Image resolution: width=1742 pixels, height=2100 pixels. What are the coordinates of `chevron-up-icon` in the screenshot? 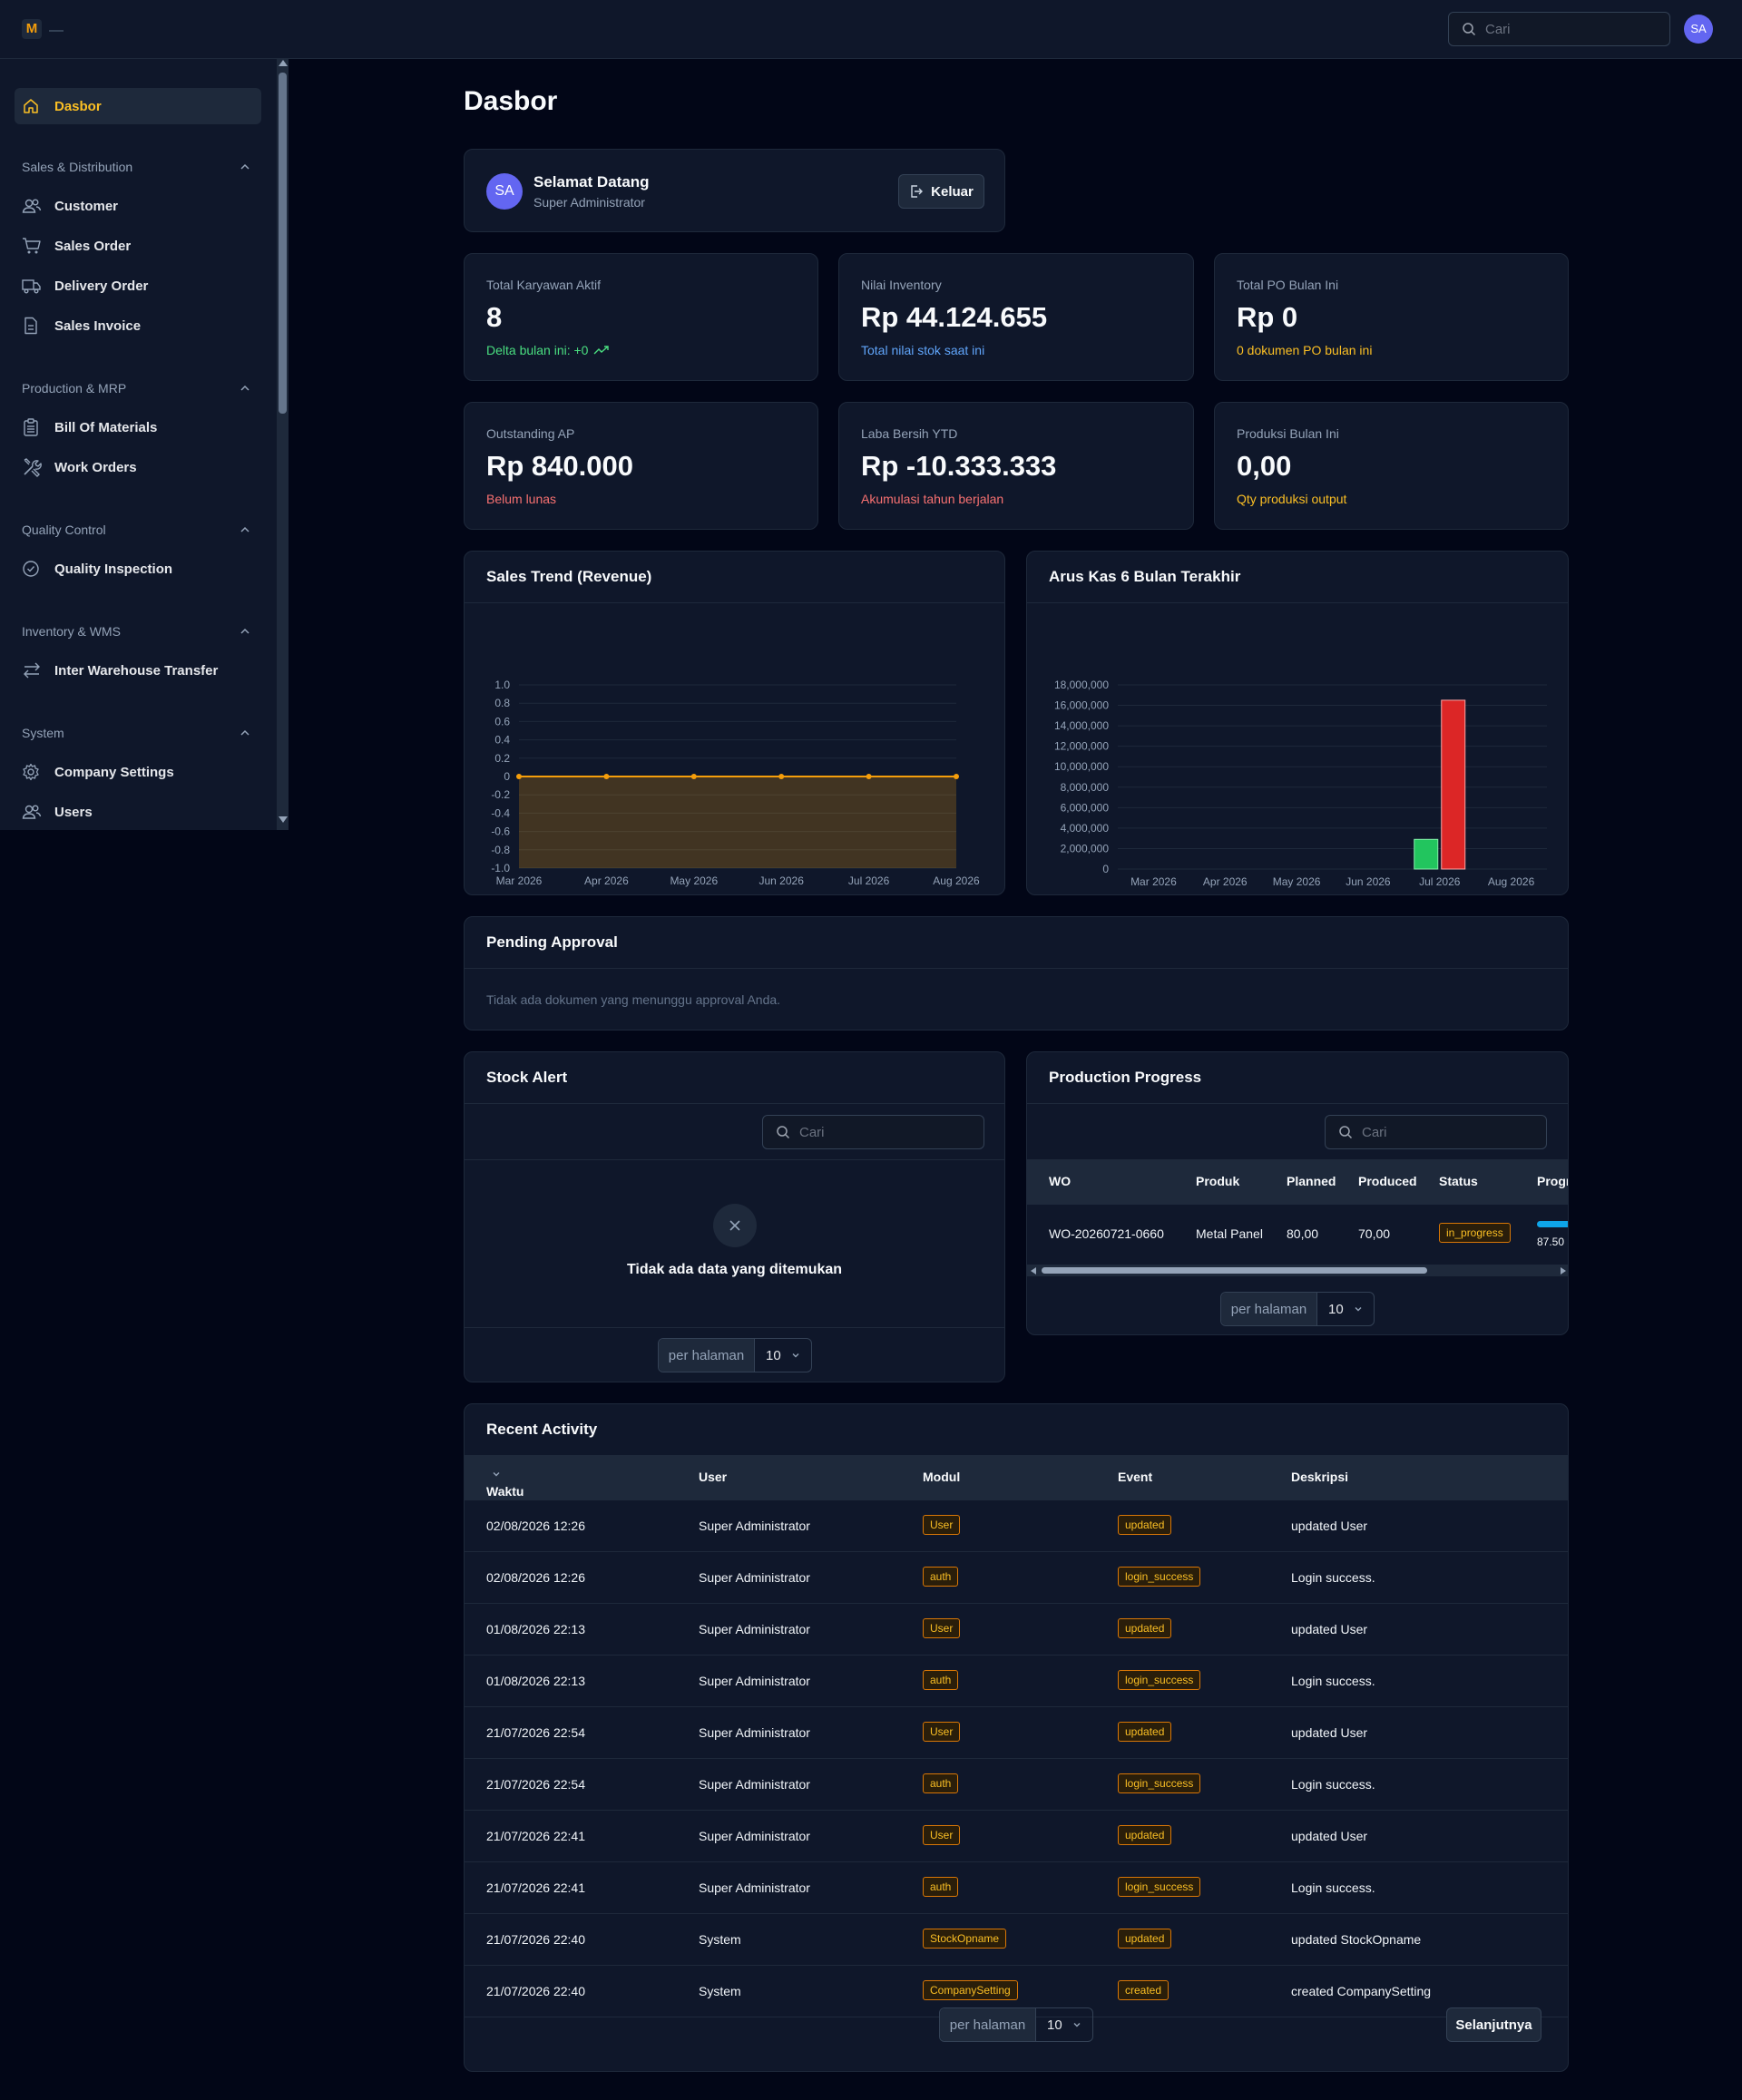 It's located at (245, 388).